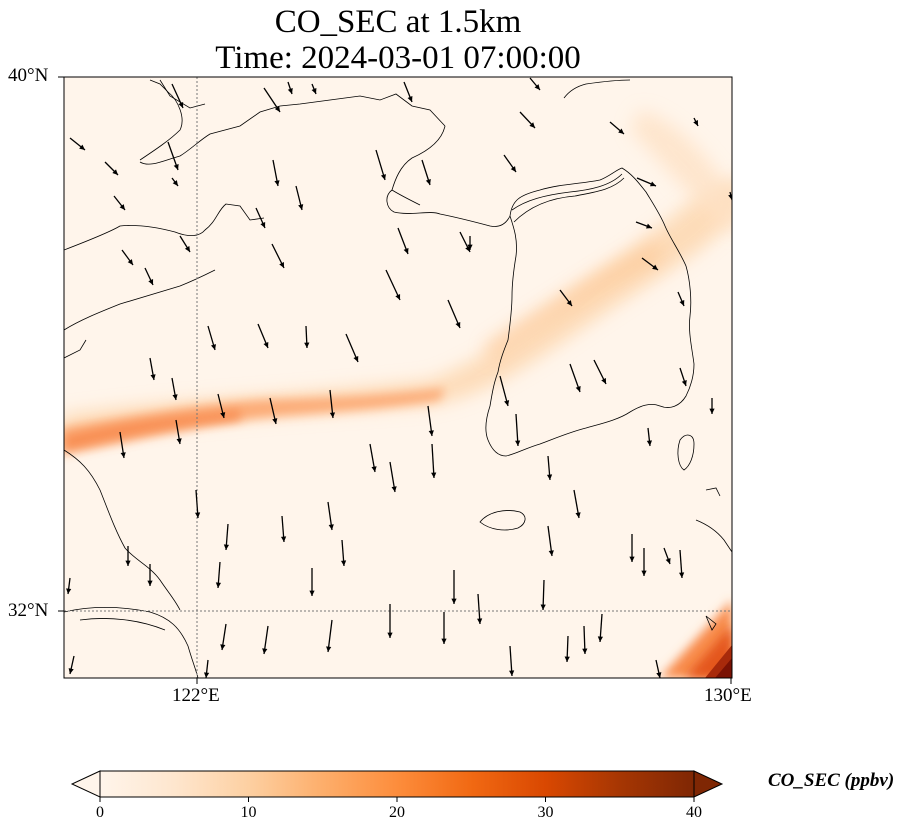 The width and height of the screenshot is (916, 836). I want to click on lat-label-32: 32°N, so click(28, 610).